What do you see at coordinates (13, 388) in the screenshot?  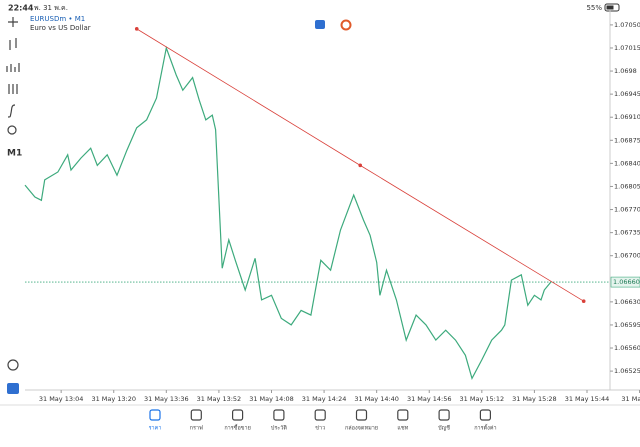 I see `app-icon` at bounding box center [13, 388].